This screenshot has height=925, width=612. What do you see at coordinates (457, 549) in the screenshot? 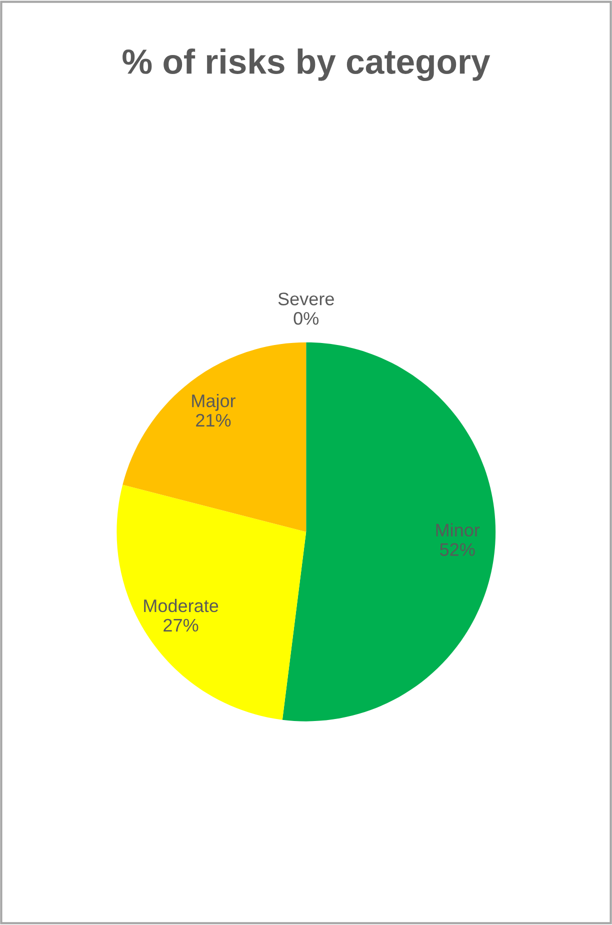
I see `data-label: 52%` at bounding box center [457, 549].